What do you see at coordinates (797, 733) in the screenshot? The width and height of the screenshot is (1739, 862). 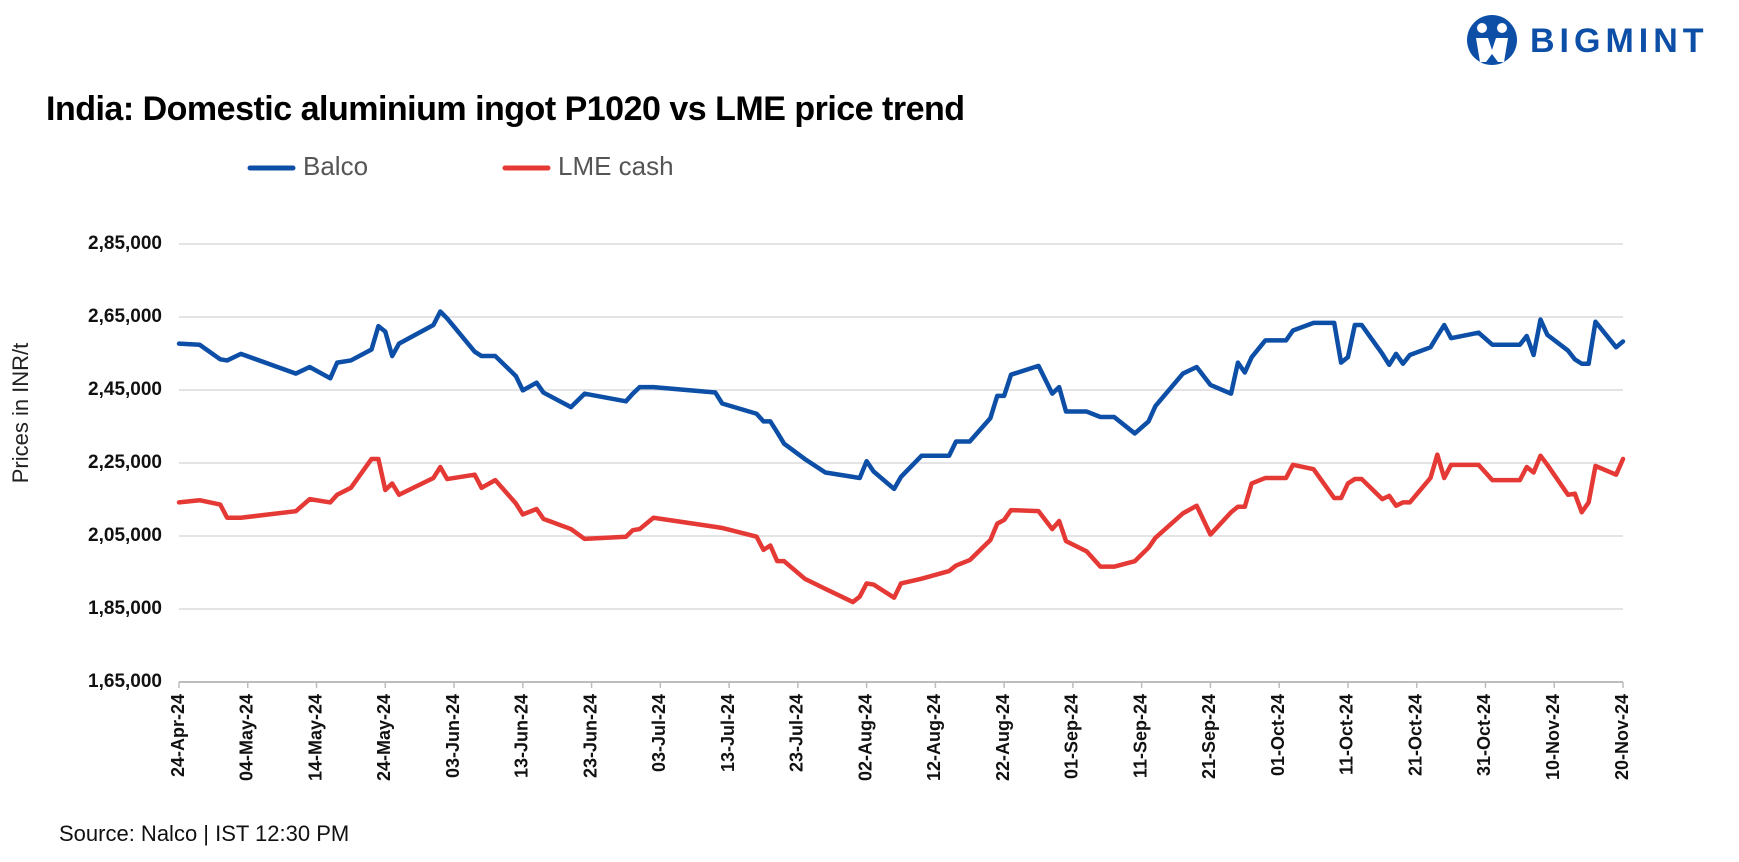 I see `x-tick-label: 23-Jul-24` at bounding box center [797, 733].